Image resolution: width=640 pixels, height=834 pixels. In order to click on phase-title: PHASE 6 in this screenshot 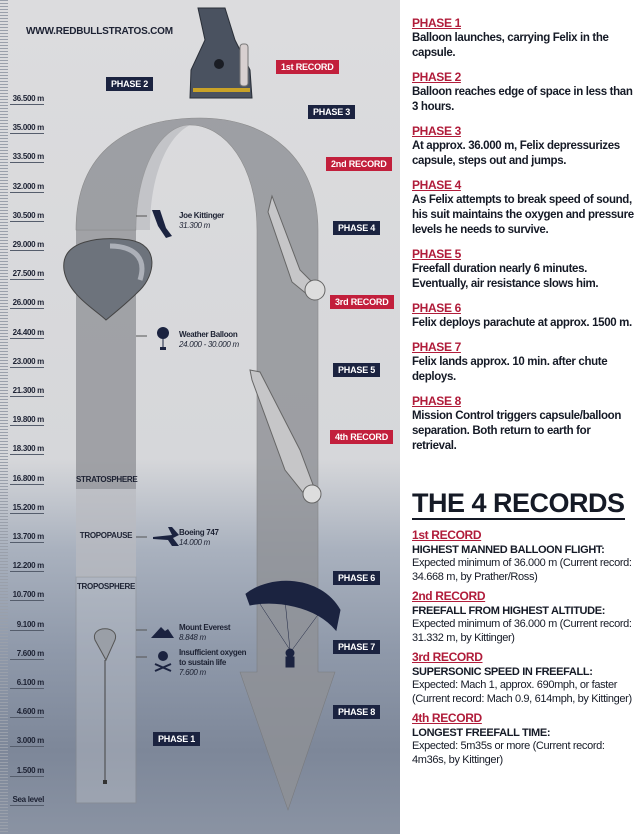, I will do `click(436, 308)`.